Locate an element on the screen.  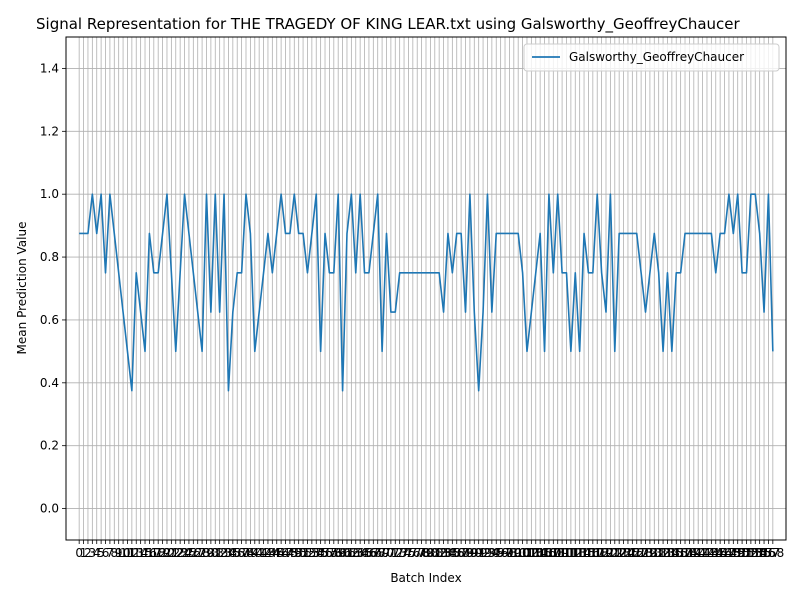
x-tick-label: 19 is located at coordinates (162, 553).